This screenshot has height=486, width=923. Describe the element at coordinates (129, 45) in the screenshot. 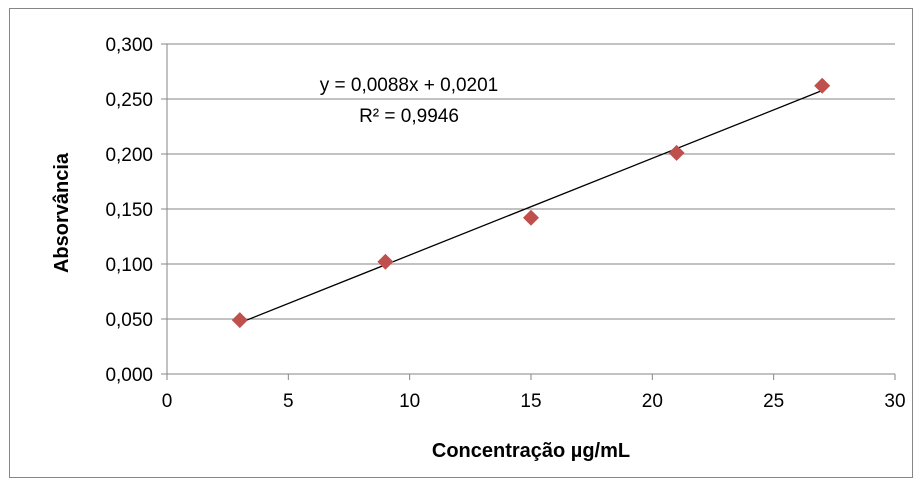

I see `y-tick-label: 0,300` at that location.